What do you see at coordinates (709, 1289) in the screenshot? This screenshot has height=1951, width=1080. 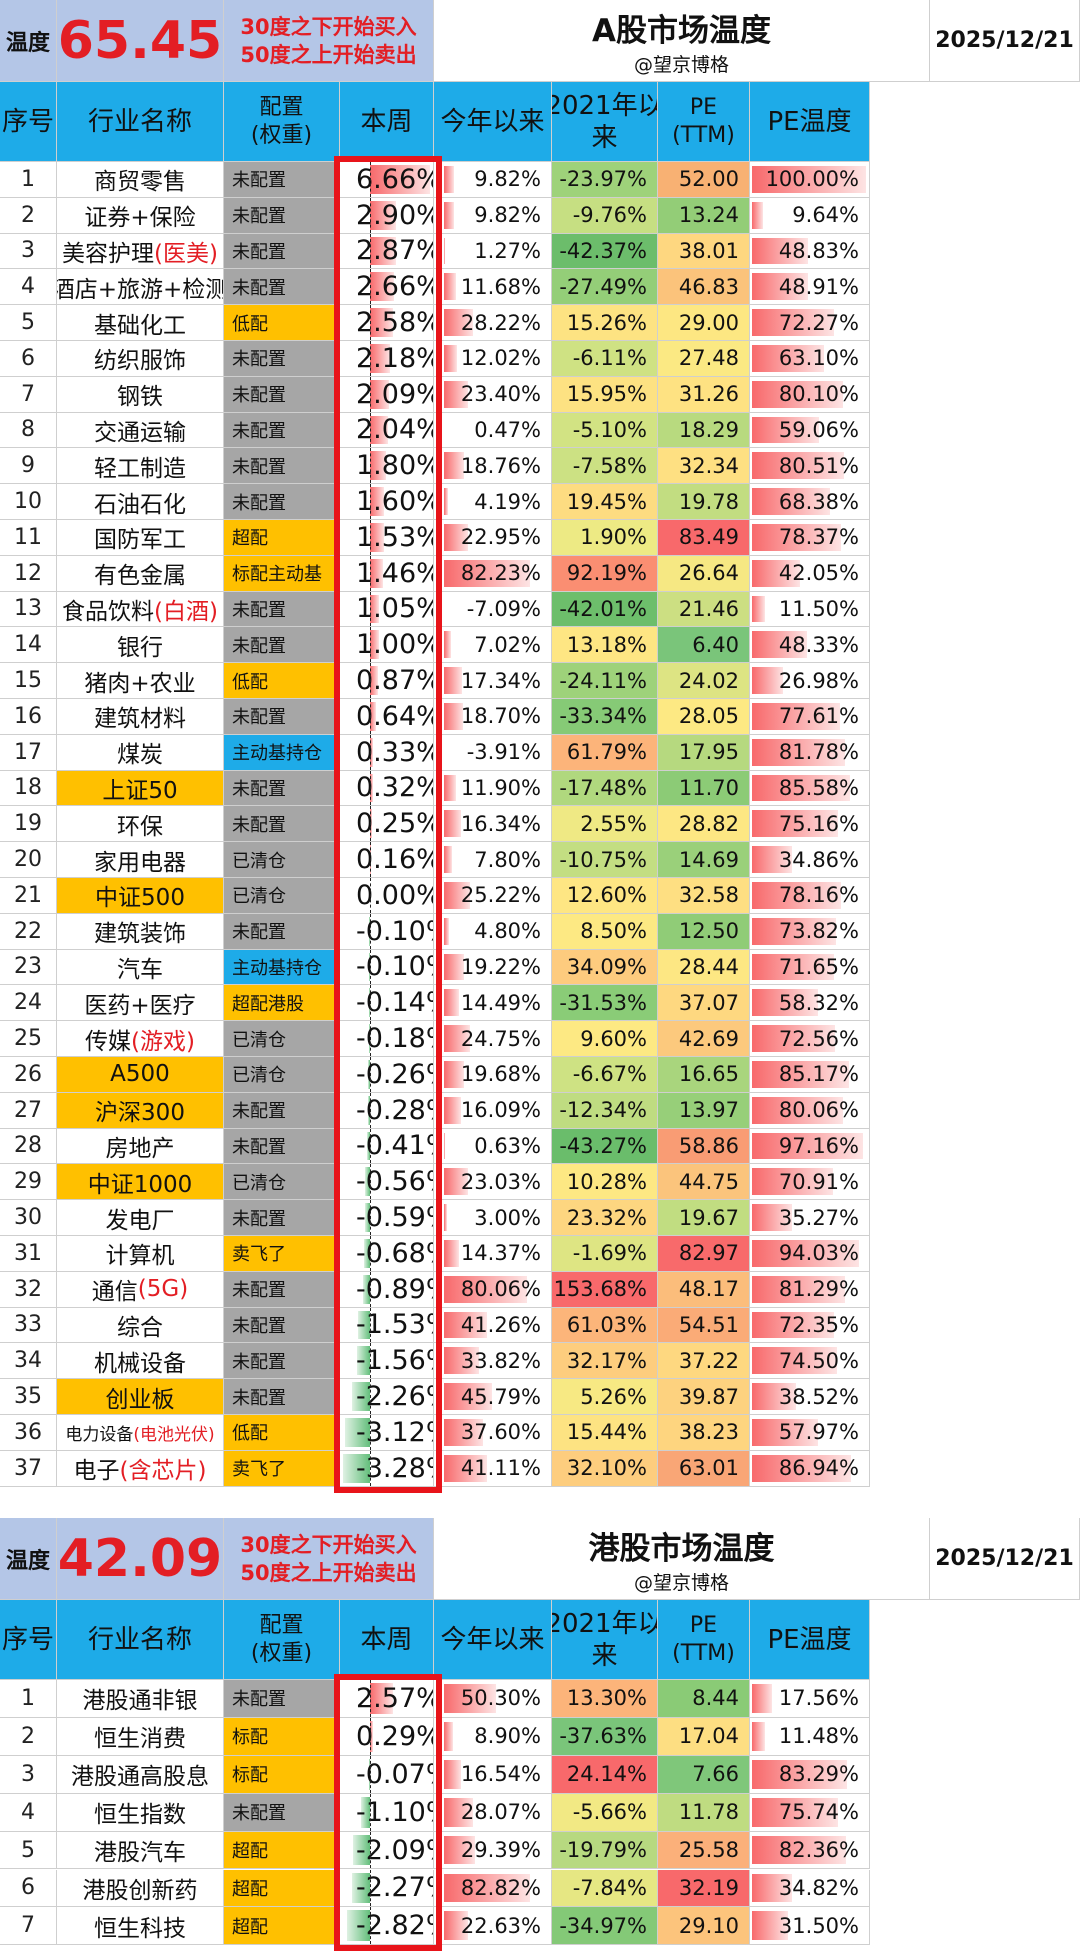 I see `pe-ttm-text: 48.17` at bounding box center [709, 1289].